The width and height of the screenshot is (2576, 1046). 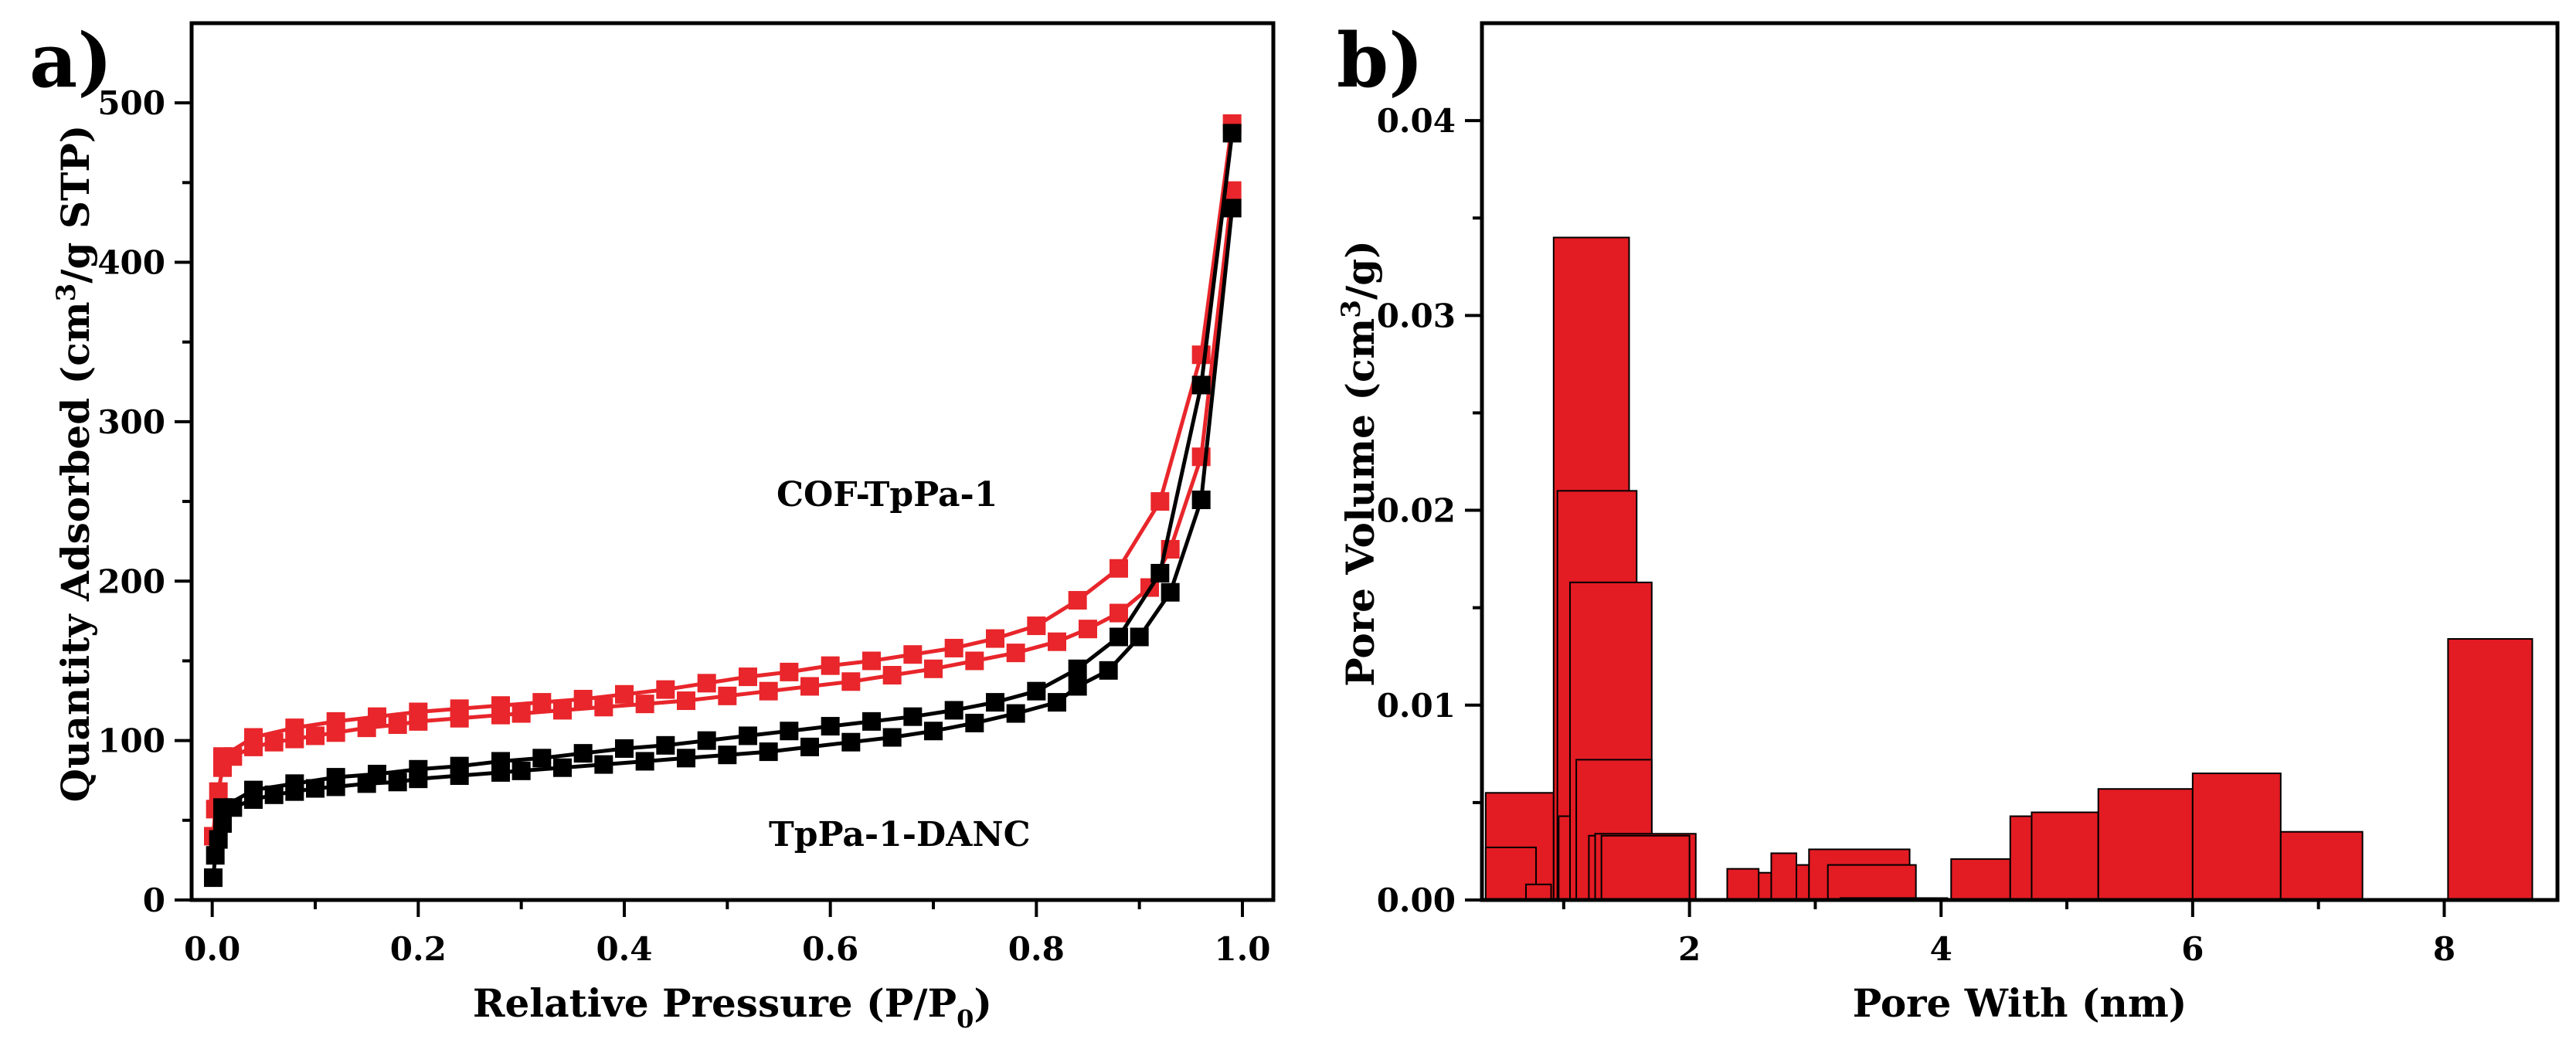 I want to click on panel-b-label: b), so click(x=1380, y=60).